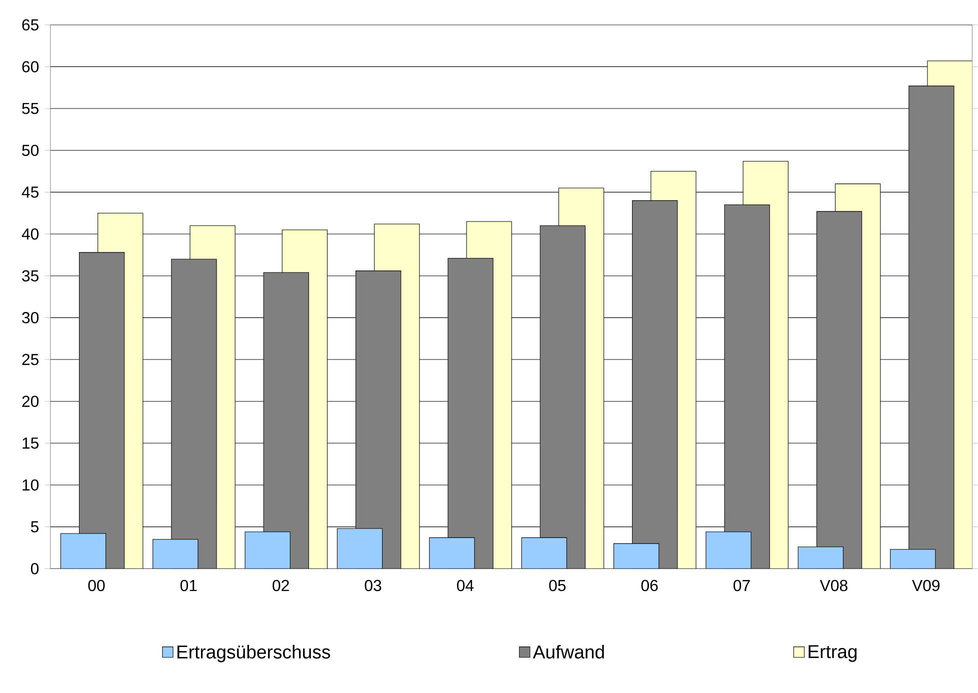 The width and height of the screenshot is (978, 693). Describe the element at coordinates (649, 585) in the screenshot. I see `x-tick-label: 06` at that location.